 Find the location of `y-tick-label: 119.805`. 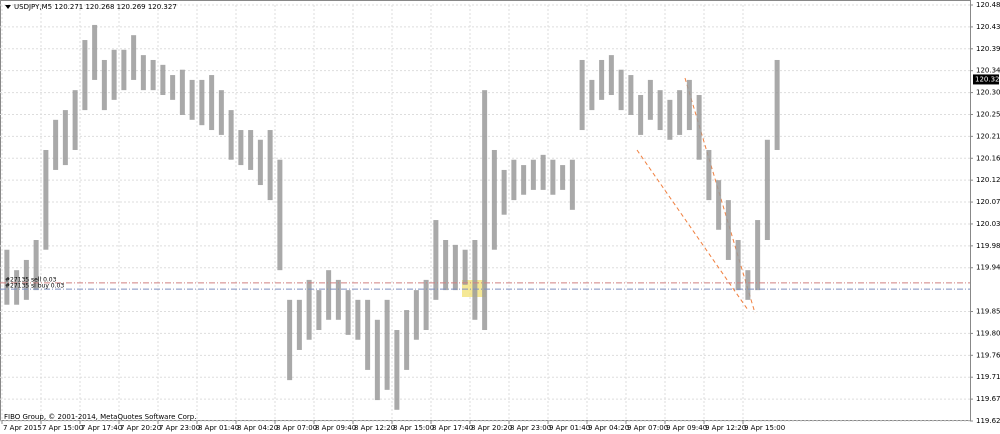

y-tick-label: 119.805 is located at coordinates (988, 333).